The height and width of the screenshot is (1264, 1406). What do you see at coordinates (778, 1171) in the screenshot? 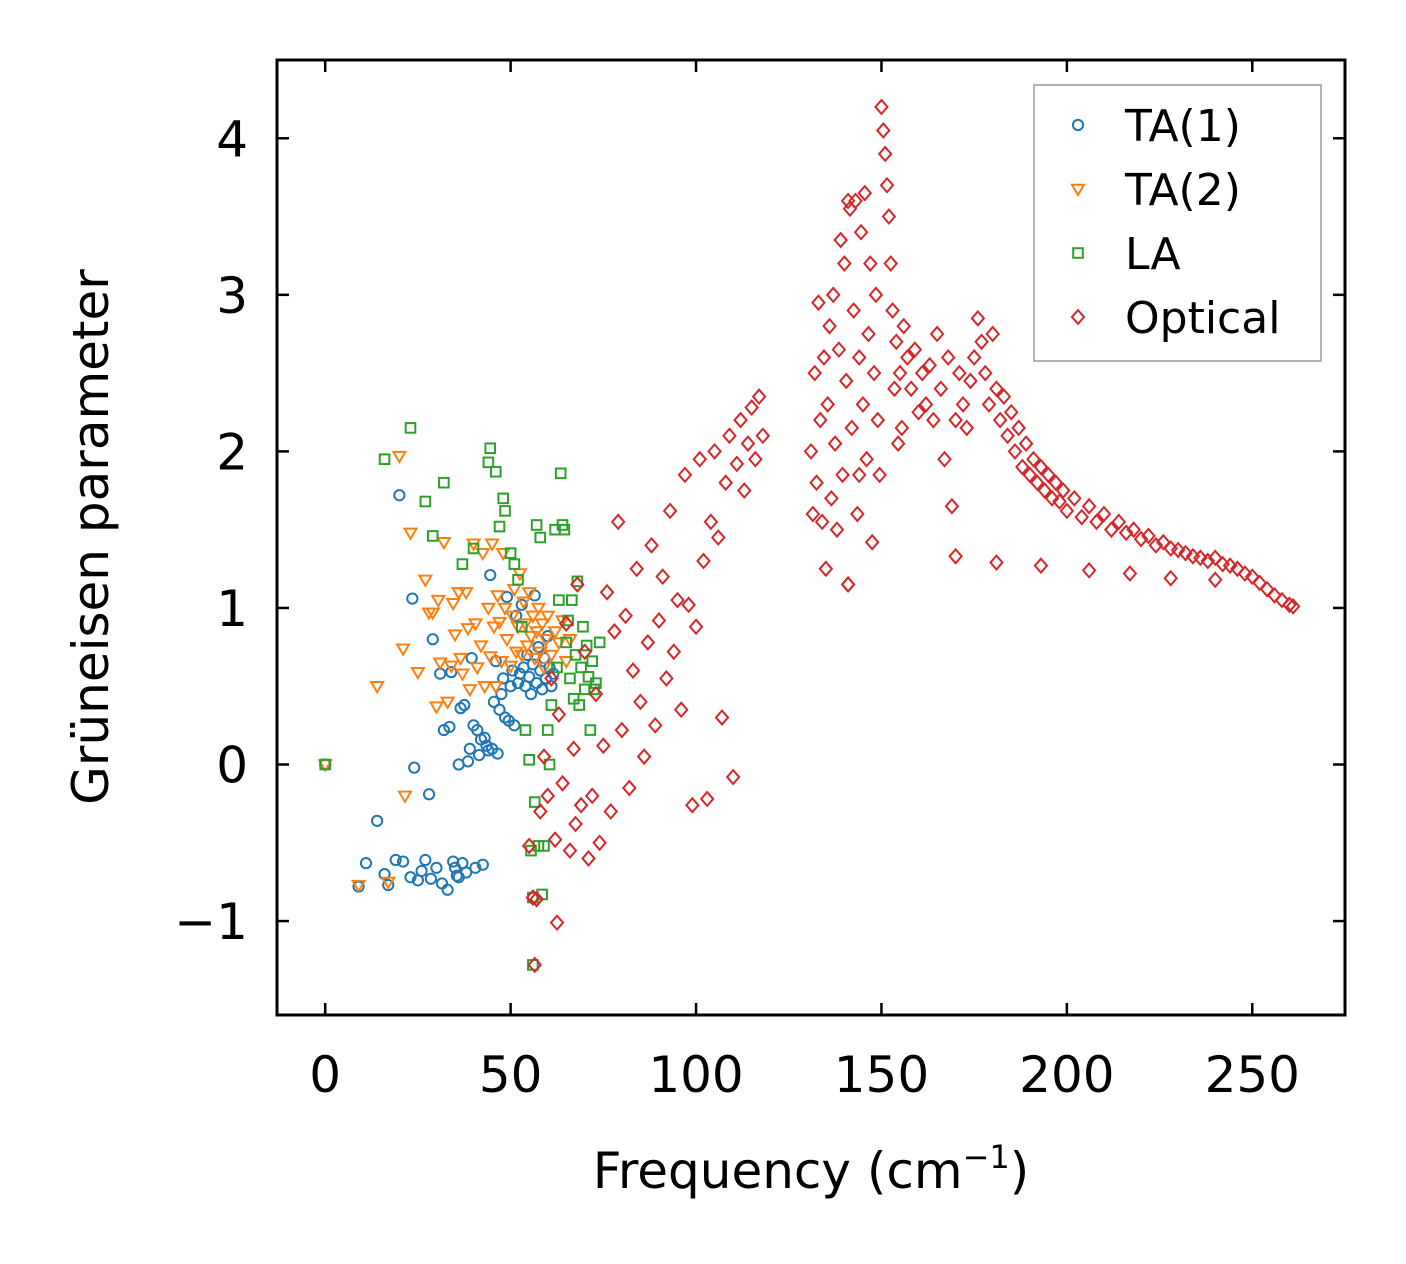
I see `x-axis-label-main: Frequency (cm` at bounding box center [778, 1171].